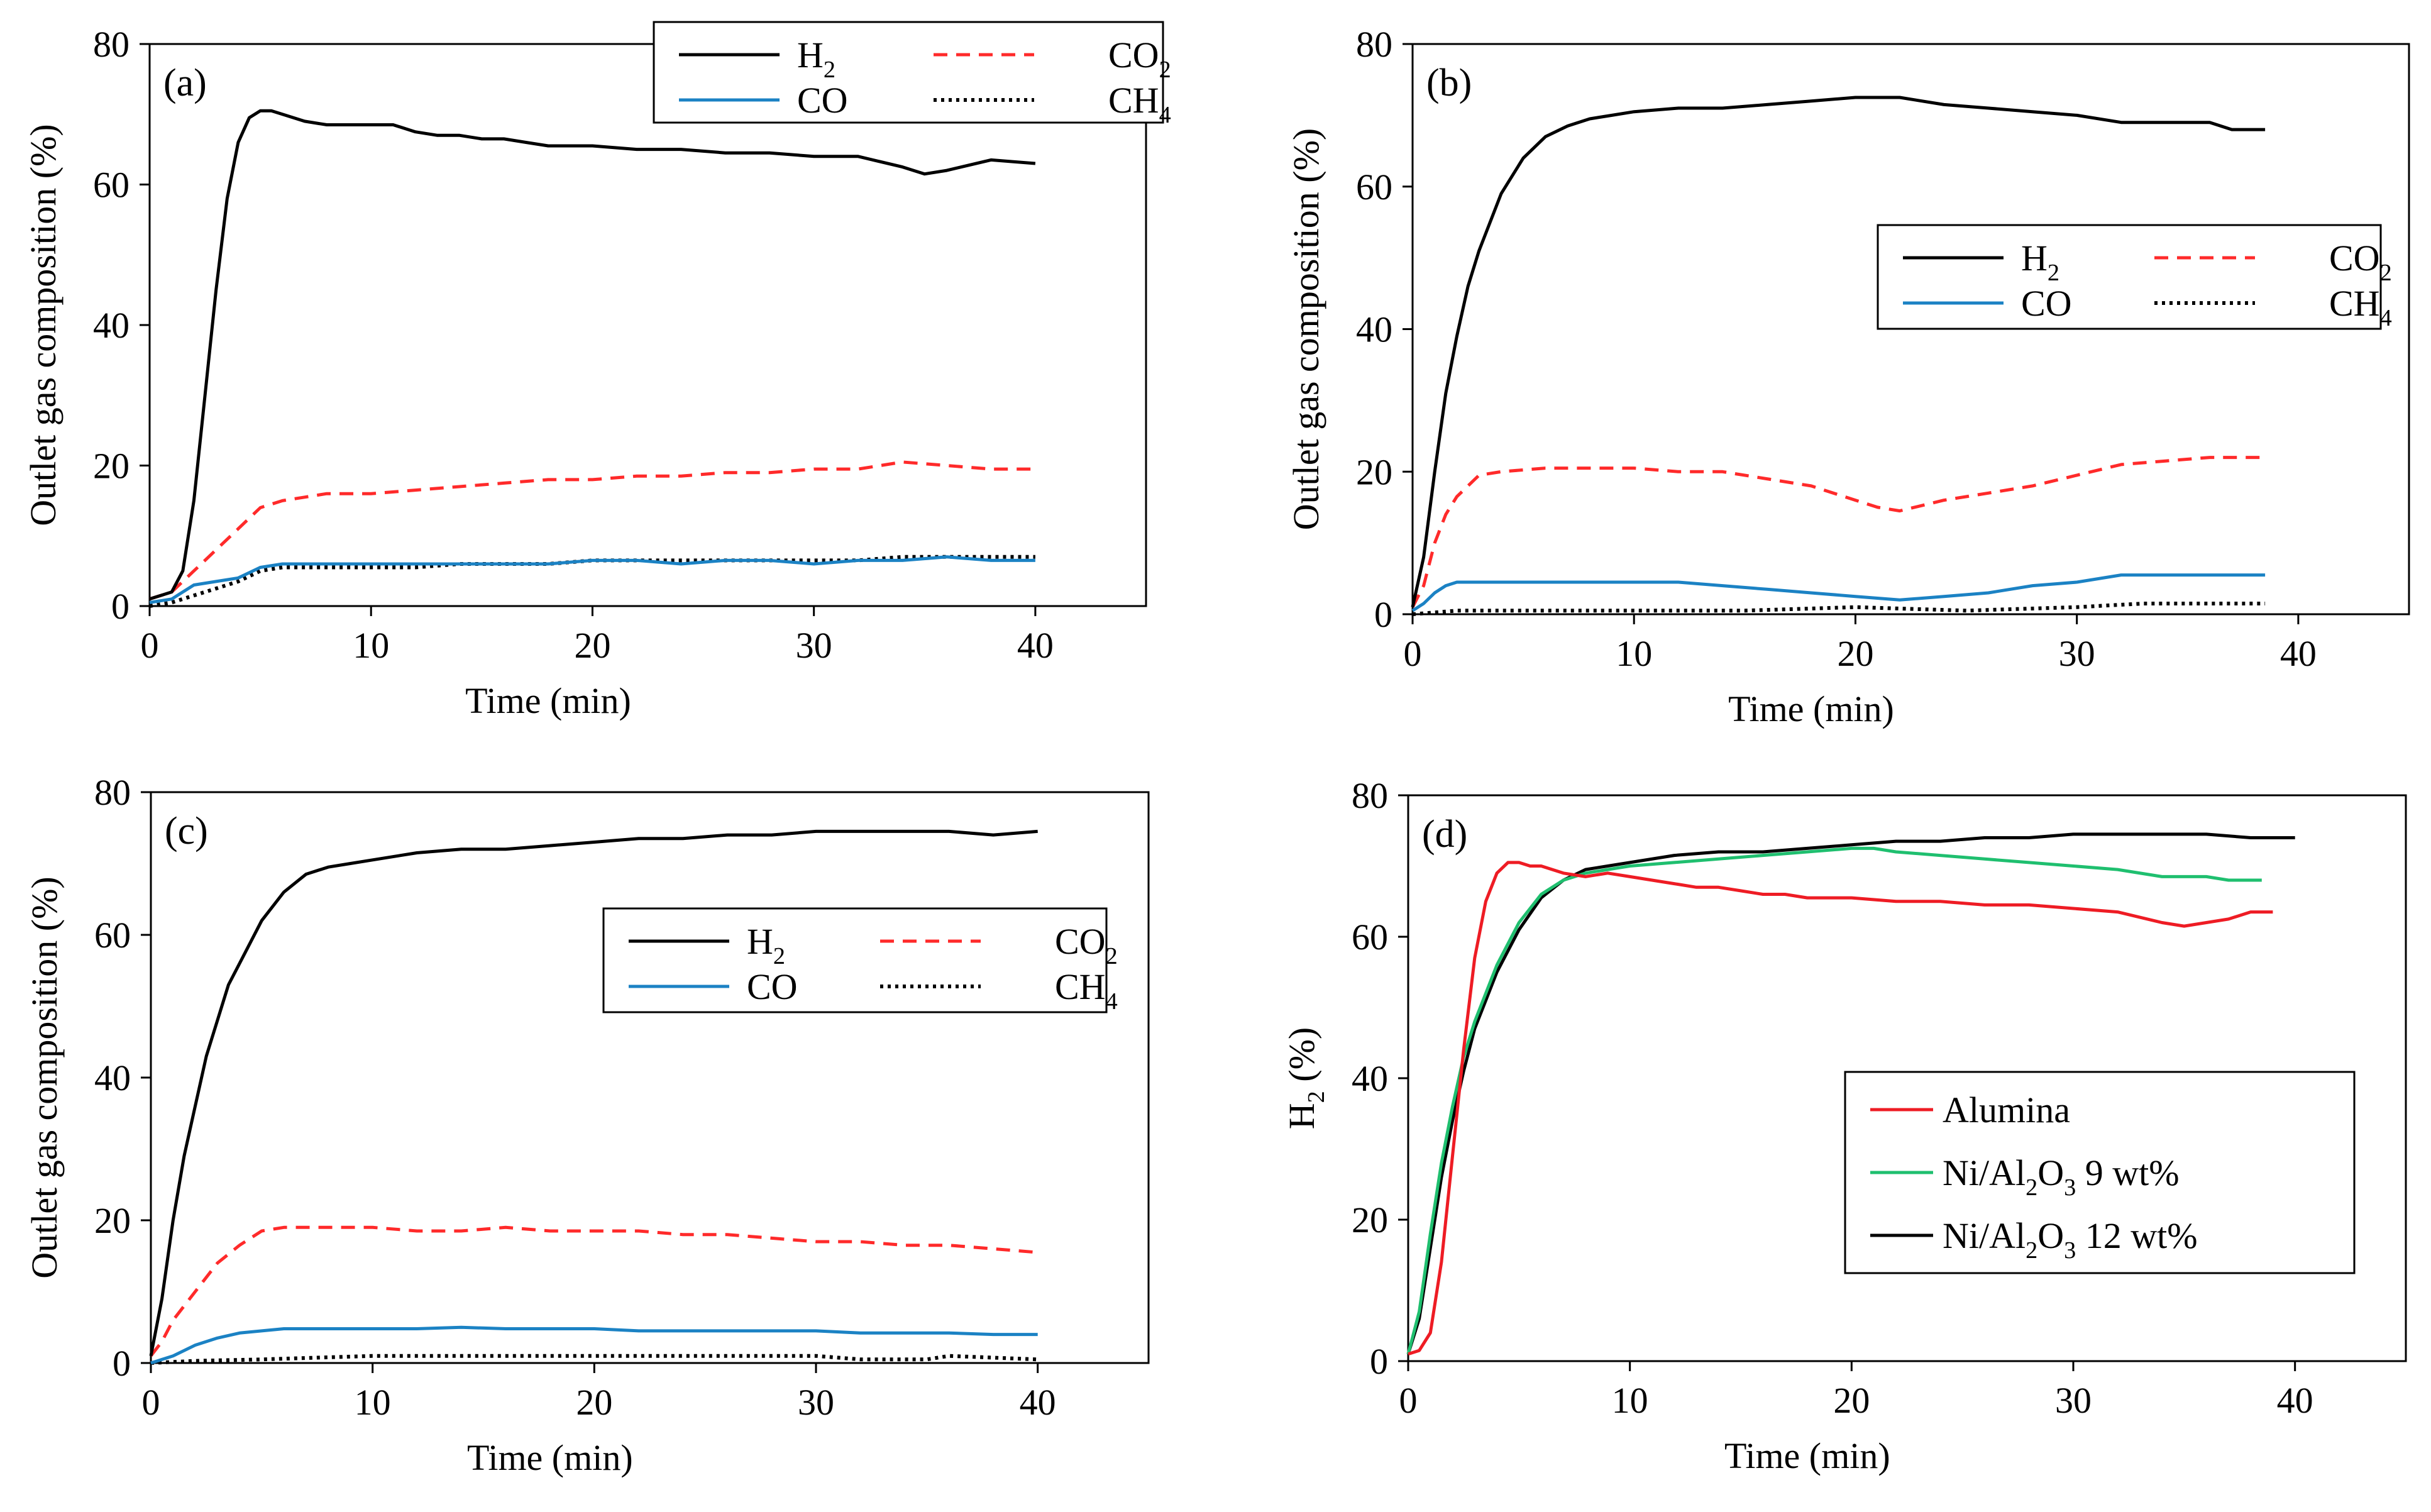 This screenshot has width=2431, height=1512. Describe the element at coordinates (1316, 1097) in the screenshot. I see `y-axis-title-sub: 2` at that location.